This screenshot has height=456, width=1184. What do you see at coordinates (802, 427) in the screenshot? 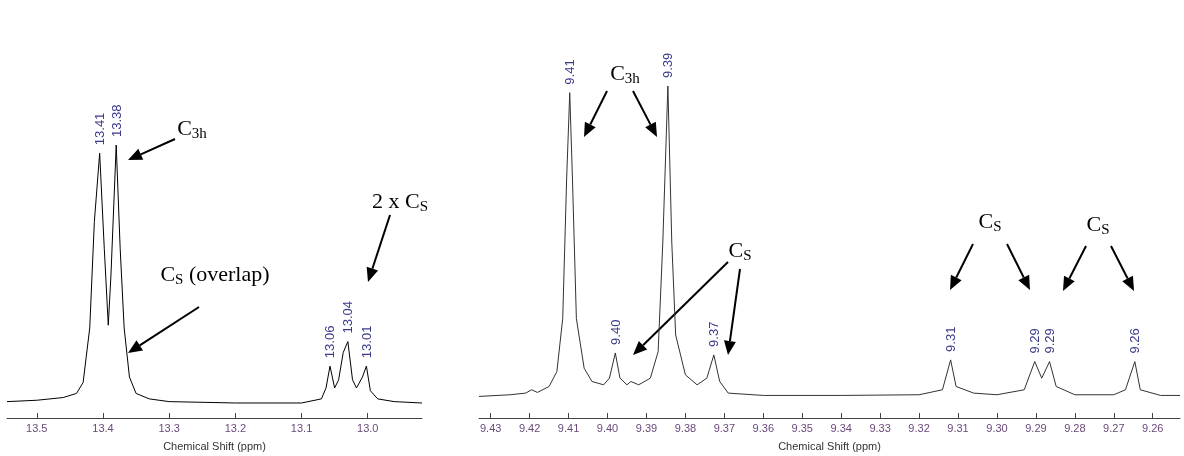
I see `x-tick-label: 9.35` at bounding box center [802, 427].